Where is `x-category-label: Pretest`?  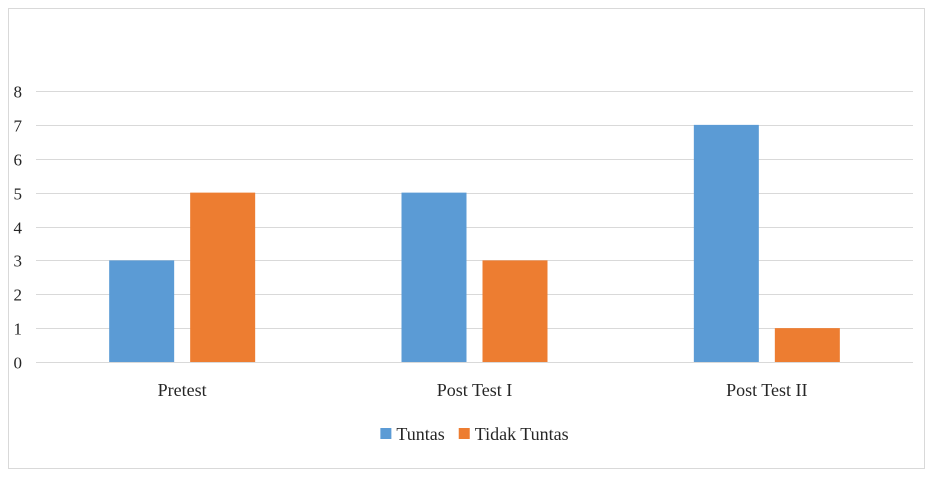 x-category-label: Pretest is located at coordinates (182, 390).